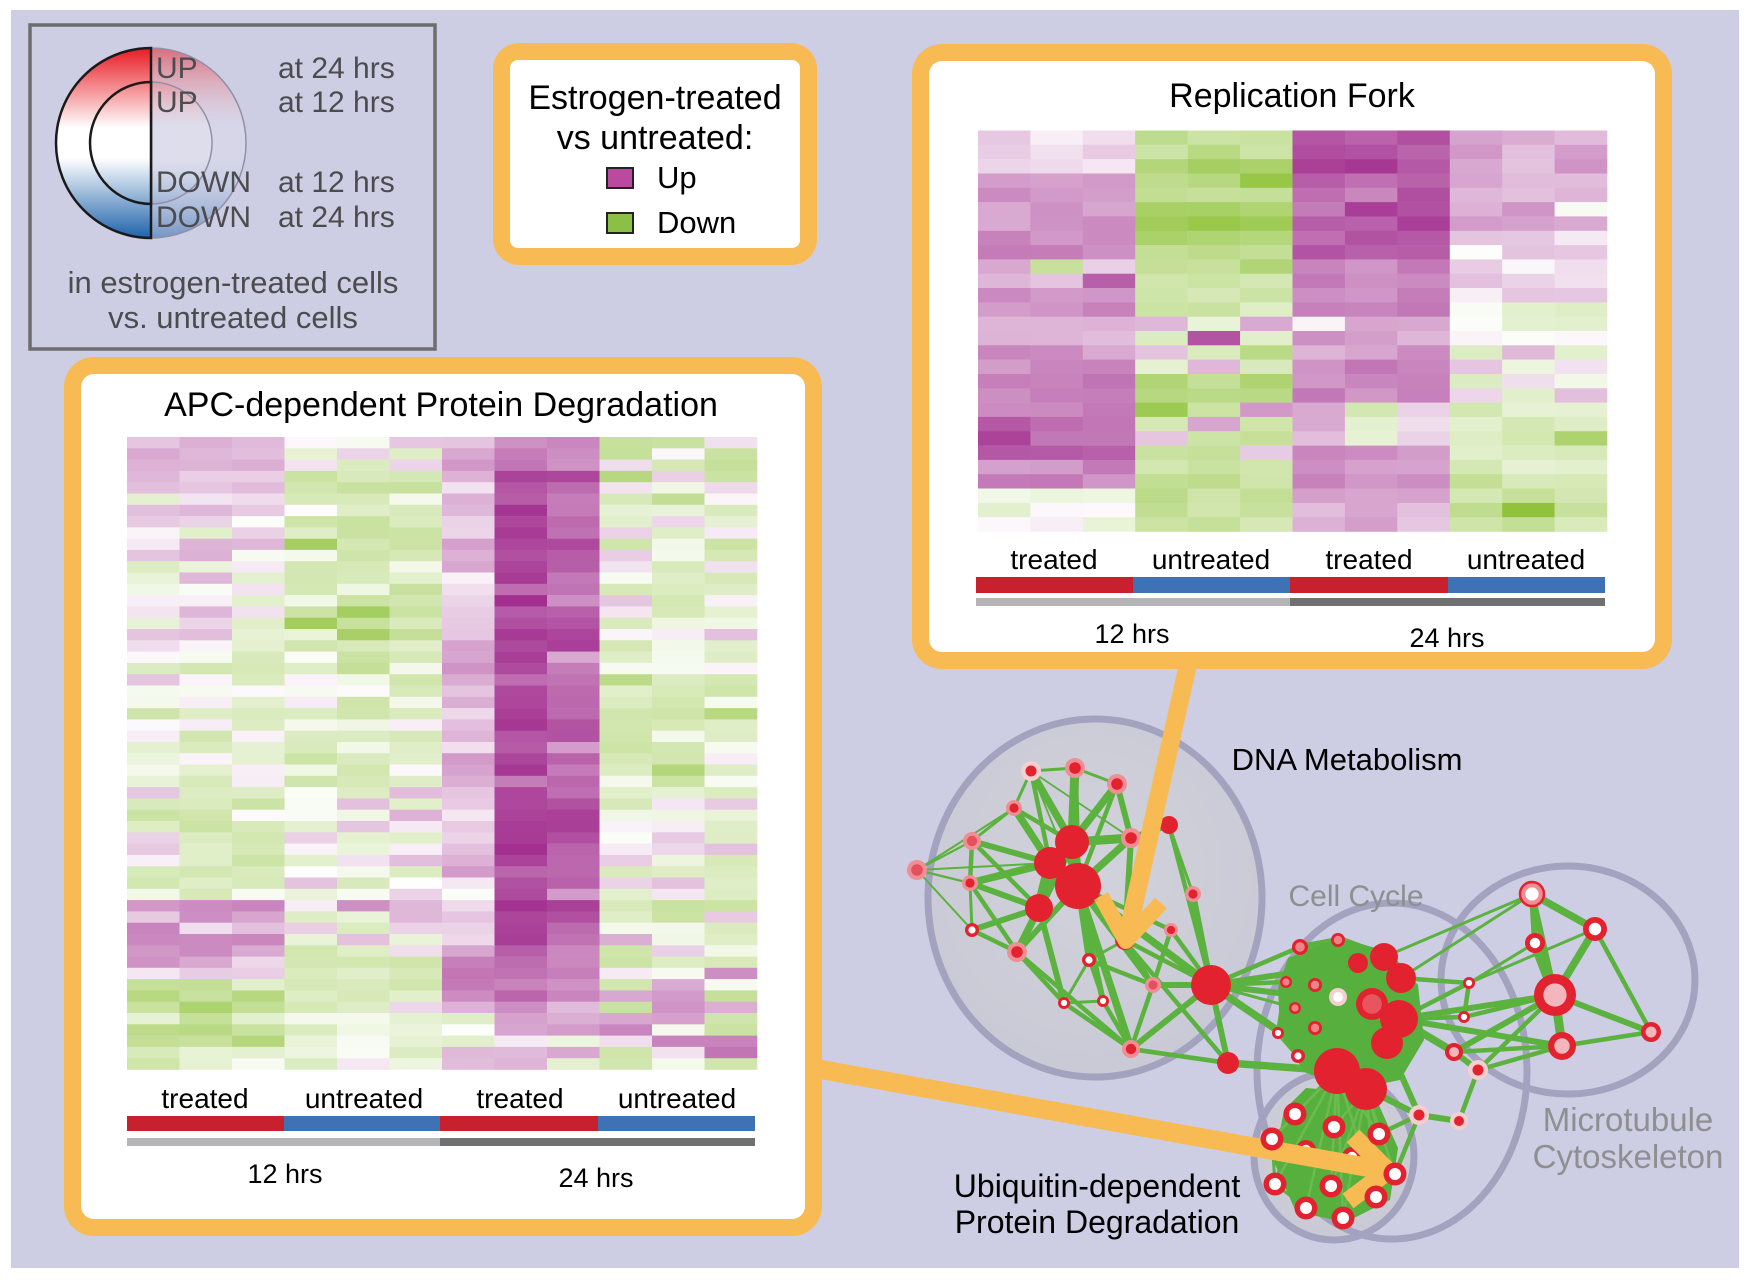 Image resolution: width=1750 pixels, height=1284 pixels. I want to click on svg-text: Ubiquitin-dependent, so click(1097, 1186).